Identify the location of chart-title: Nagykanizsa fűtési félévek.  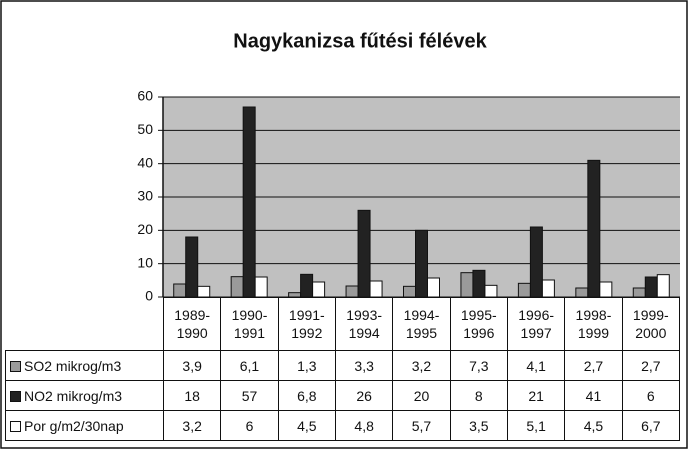
(360, 41).